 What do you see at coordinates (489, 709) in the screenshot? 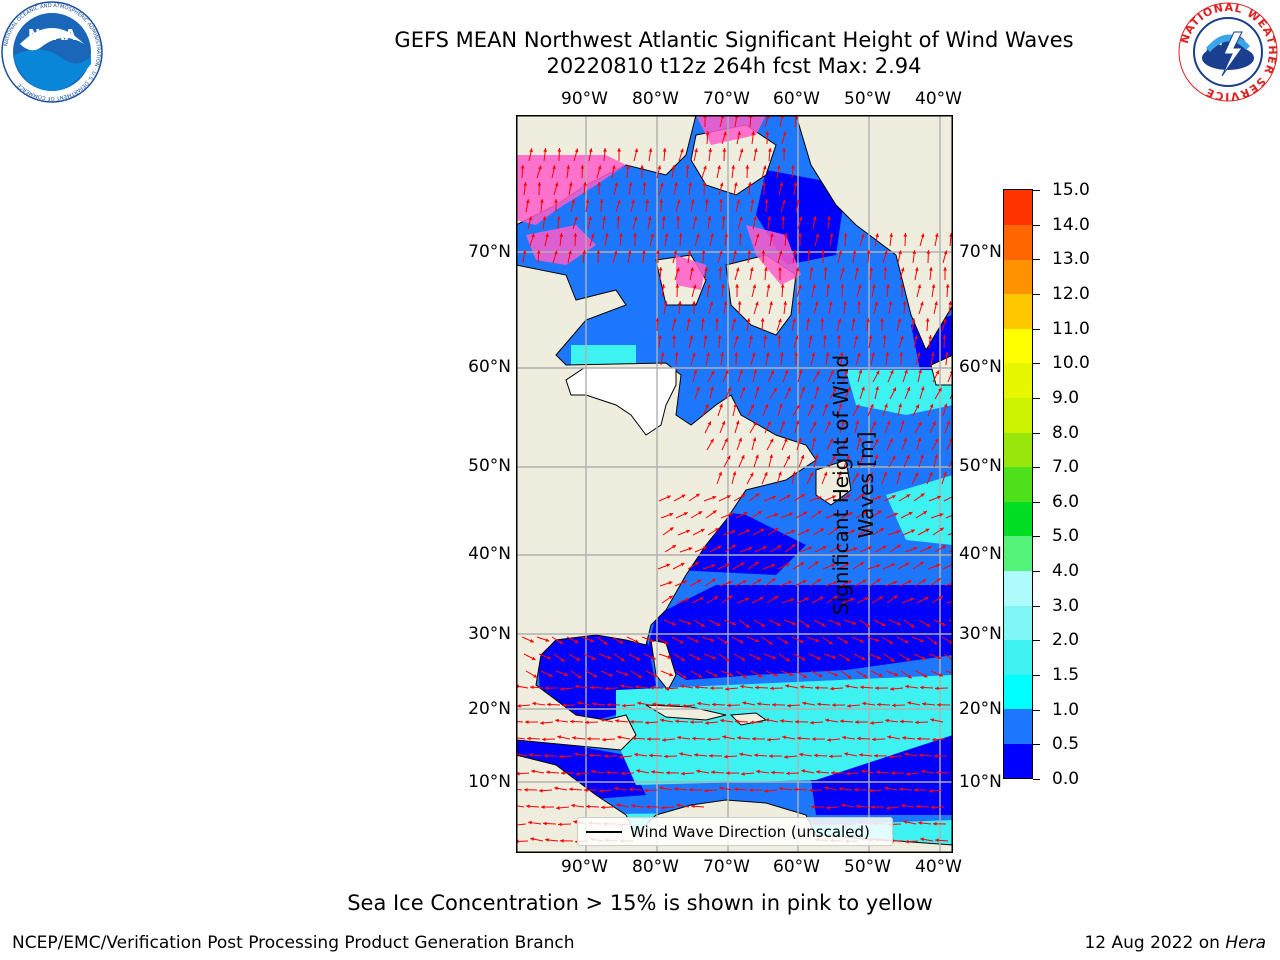
I see `lat-tick-left-20n: 20°N` at bounding box center [489, 709].